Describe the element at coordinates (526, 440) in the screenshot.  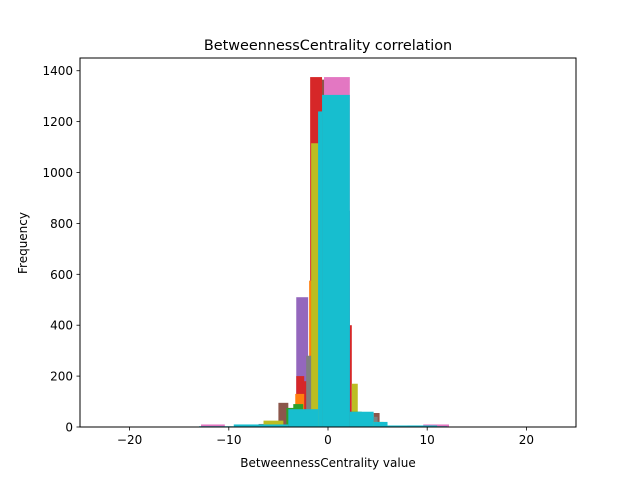
I see `x-tick-label: 20` at that location.